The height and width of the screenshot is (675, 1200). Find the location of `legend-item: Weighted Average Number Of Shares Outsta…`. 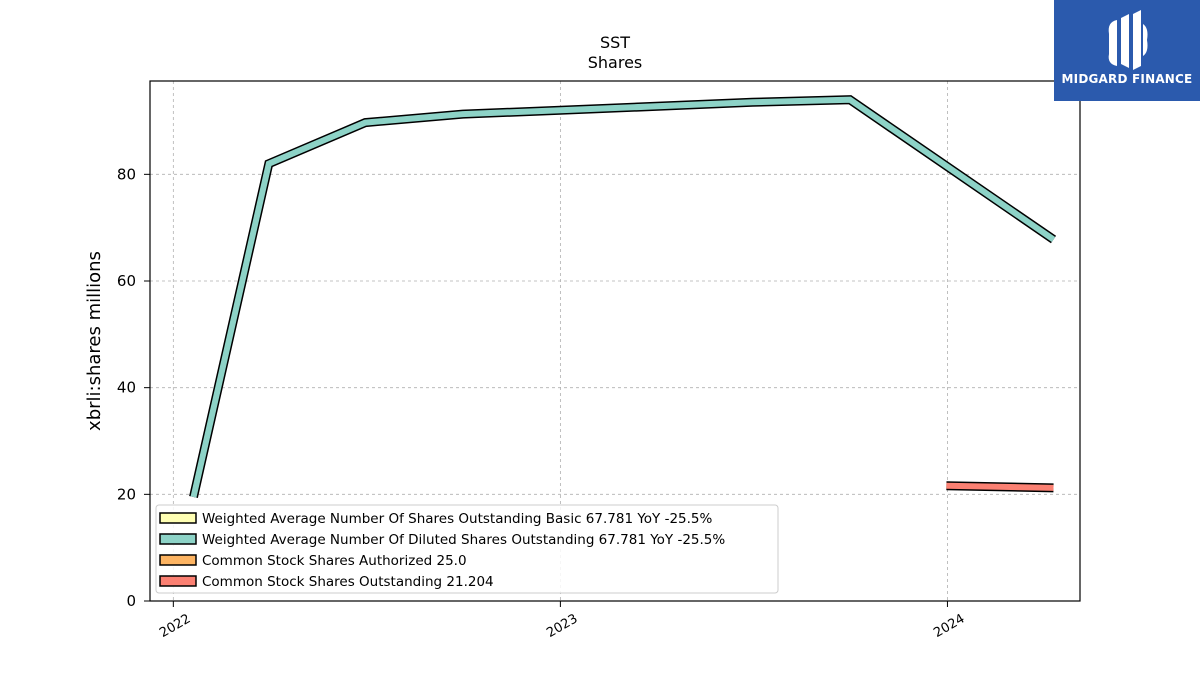

legend-item: Weighted Average Number Of Shares Outsta… is located at coordinates (436, 519).